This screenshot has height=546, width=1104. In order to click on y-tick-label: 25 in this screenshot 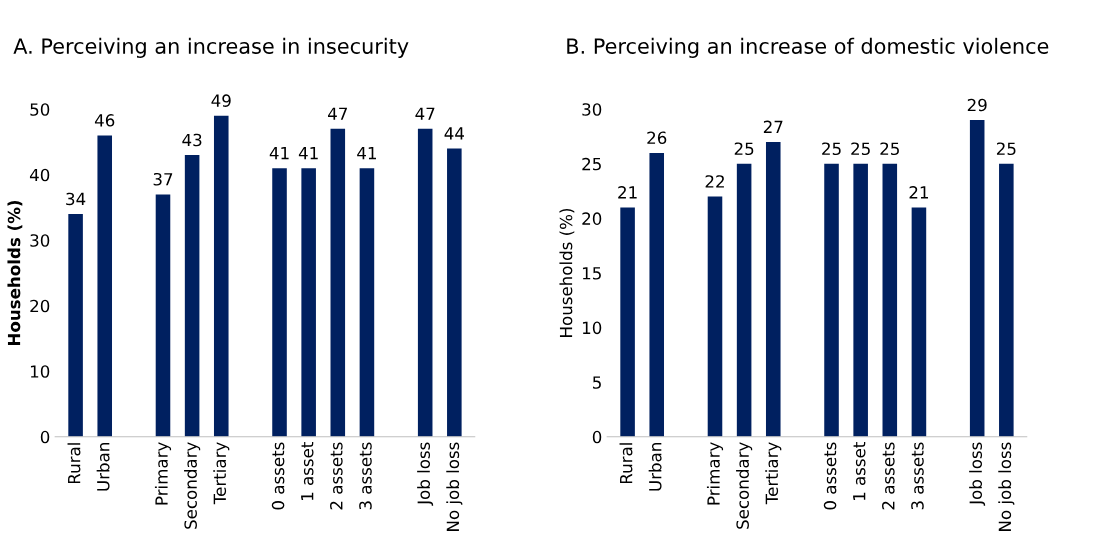, I will do `click(591, 164)`.